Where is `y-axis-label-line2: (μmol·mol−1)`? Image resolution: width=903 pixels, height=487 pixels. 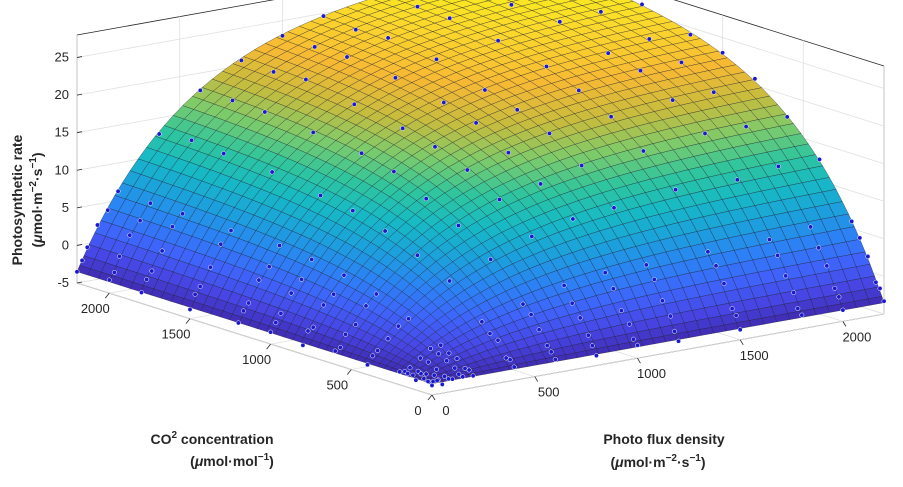
y-axis-label-line2: (μmol·mol−1) is located at coordinates (232, 460).